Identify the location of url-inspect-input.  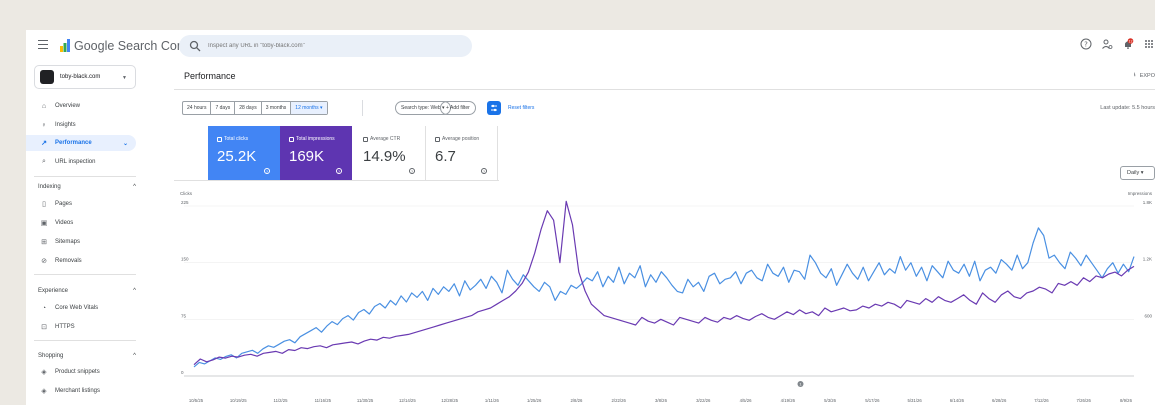
(333, 46).